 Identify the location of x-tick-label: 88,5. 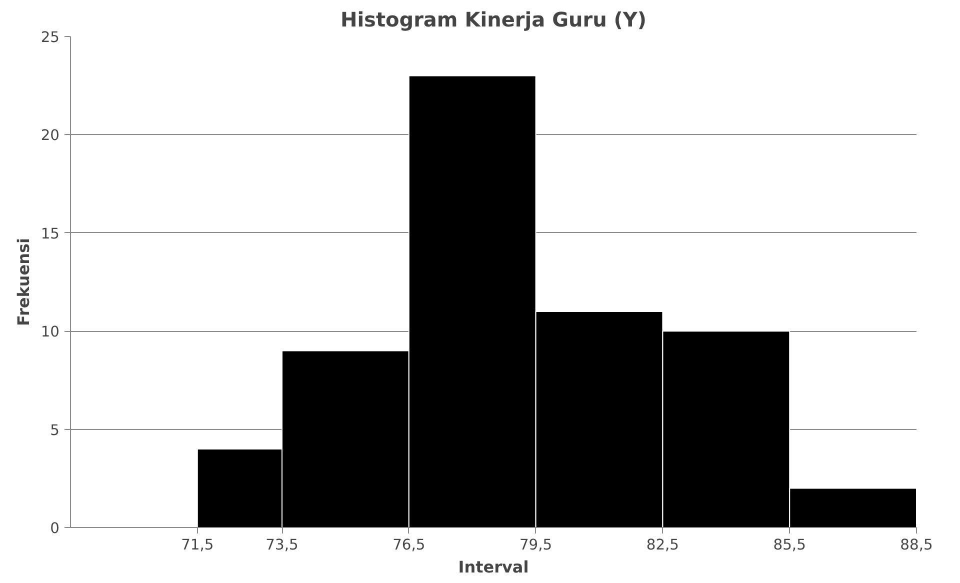
(916, 545).